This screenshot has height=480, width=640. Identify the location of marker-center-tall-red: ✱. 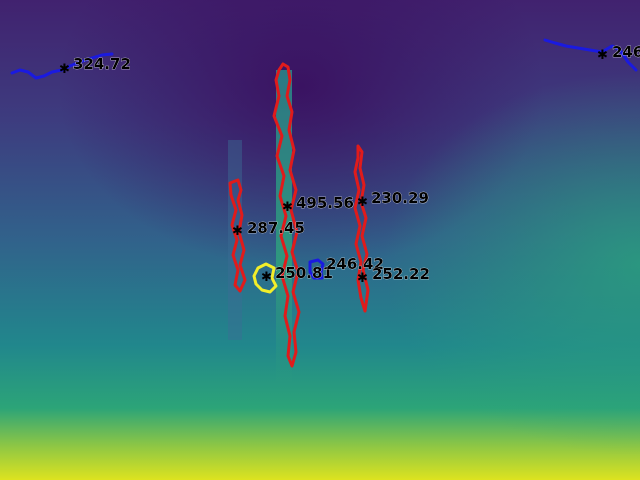
(287, 207).